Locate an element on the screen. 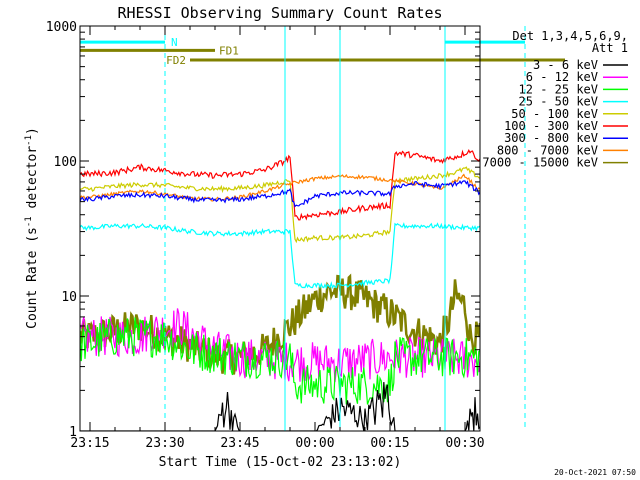  y-axis-label-mid: detector is located at coordinates (32, 181).